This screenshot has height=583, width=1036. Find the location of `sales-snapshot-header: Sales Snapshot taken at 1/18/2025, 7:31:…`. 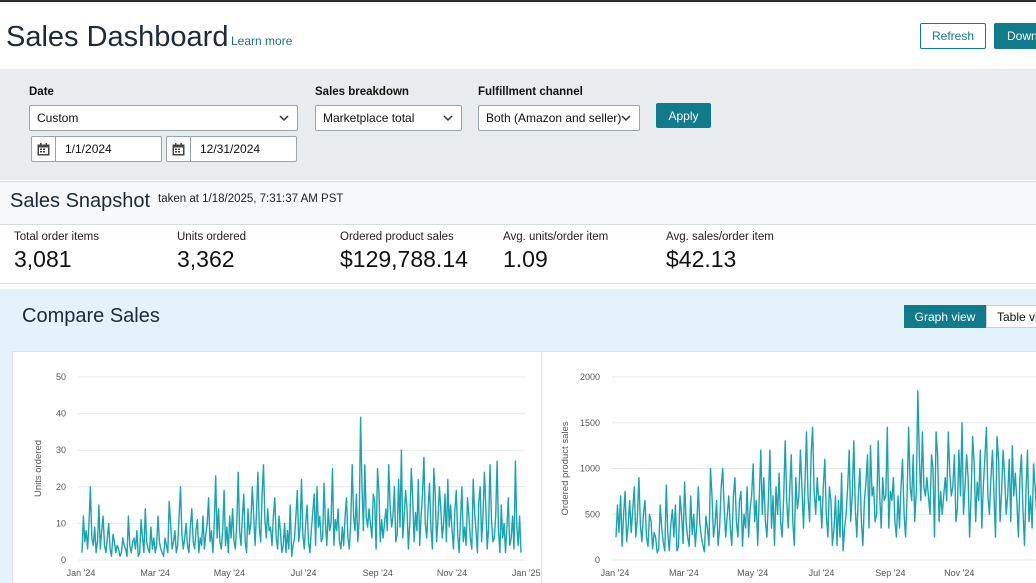

sales-snapshot-header: Sales Snapshot taken at 1/18/2025, 7:31:… is located at coordinates (518, 203).